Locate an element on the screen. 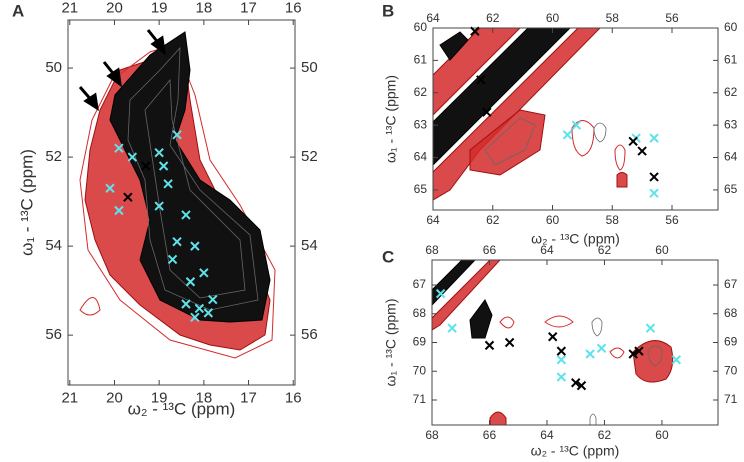  x-tick-label: 58 is located at coordinates (613, 220).